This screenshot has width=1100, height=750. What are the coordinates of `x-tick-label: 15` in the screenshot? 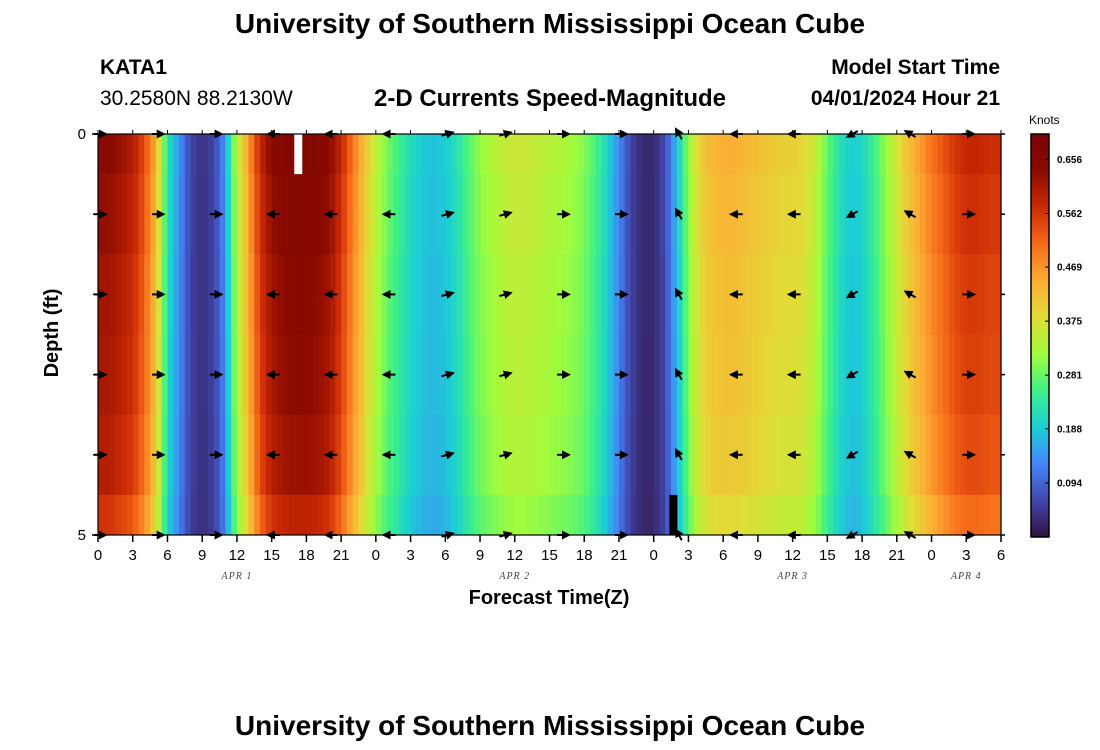 It's located at (549, 555).